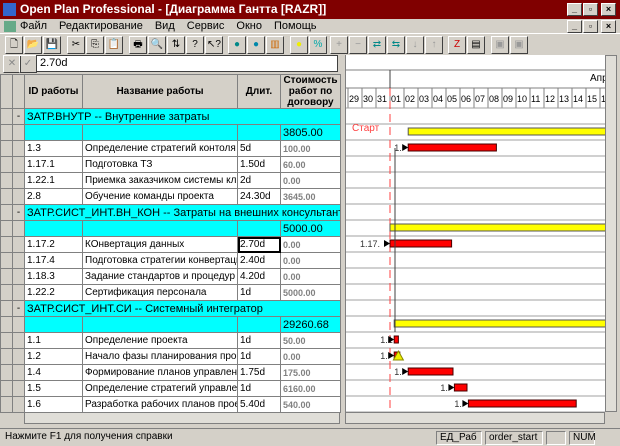 The height and width of the screenshot is (446, 620). What do you see at coordinates (310, 372) in the screenshot?
I see `task-cost: 175.00` at bounding box center [310, 372].